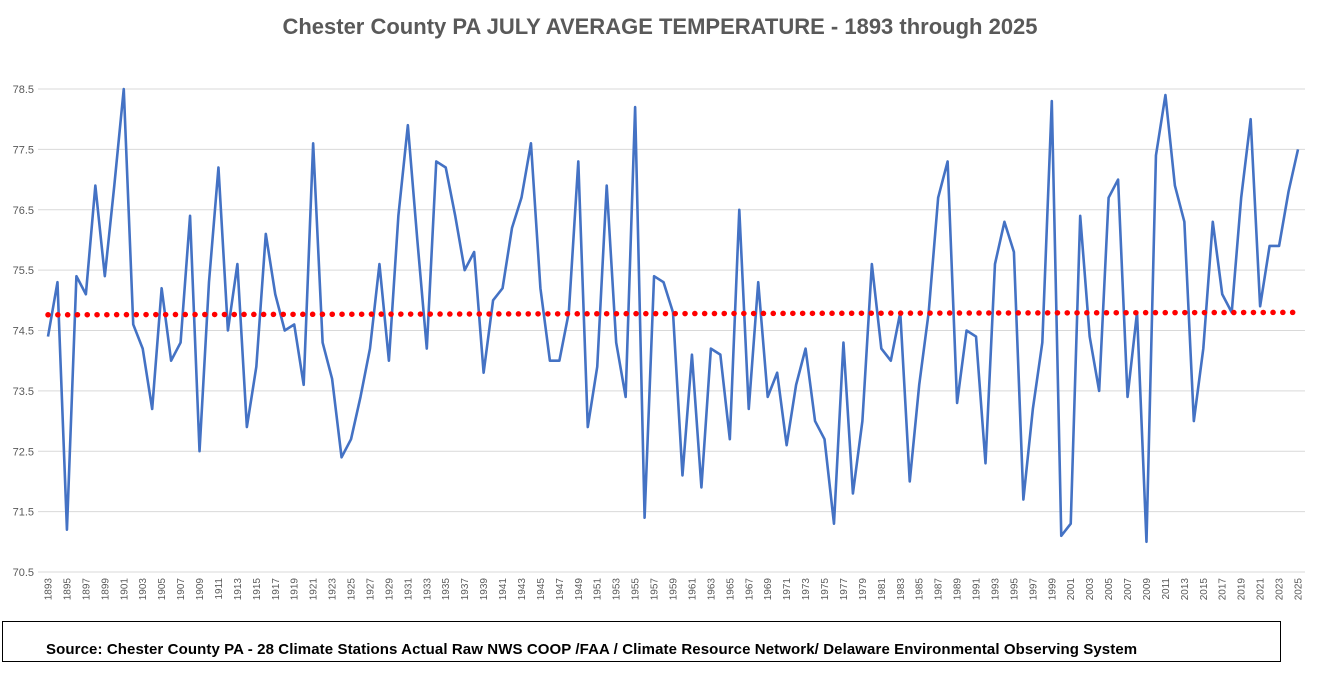 This screenshot has height=682, width=1321. What do you see at coordinates (1052, 589) in the screenshot?
I see `x-tick-label: 1999` at bounding box center [1052, 589].